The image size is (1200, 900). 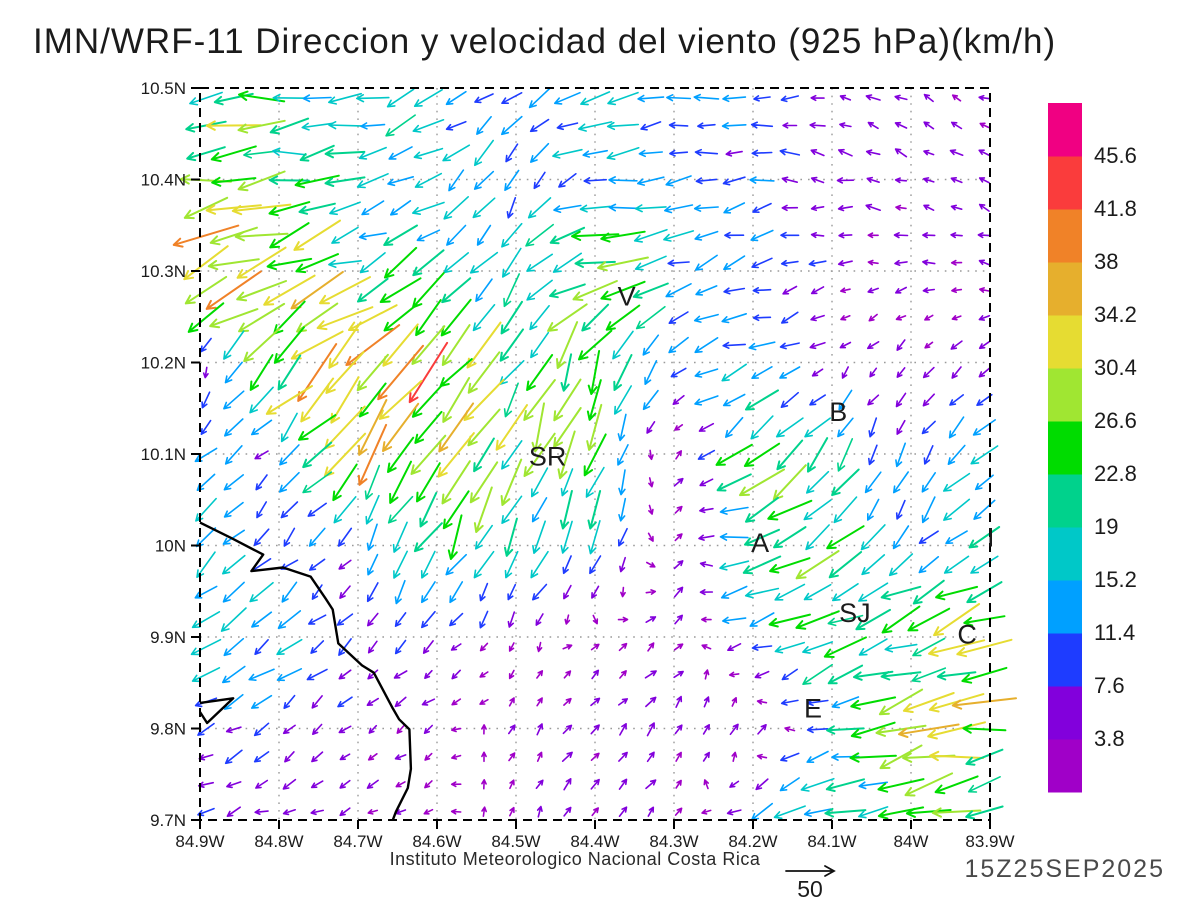 I want to click on colorbar-label: 26.6, so click(x=1115, y=420).